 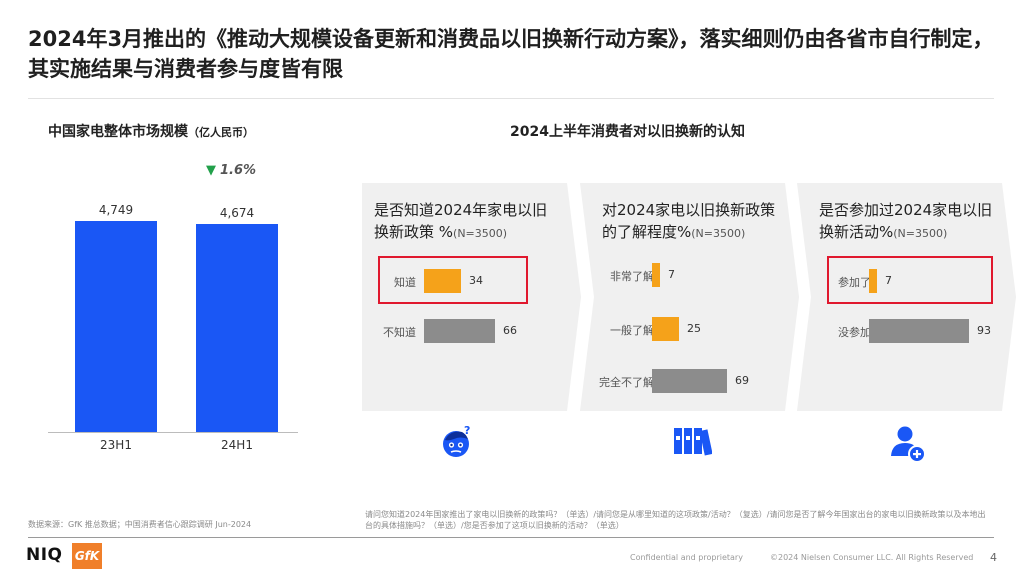 What do you see at coordinates (909, 446) in the screenshot?
I see `add-user-icon` at bounding box center [909, 446].